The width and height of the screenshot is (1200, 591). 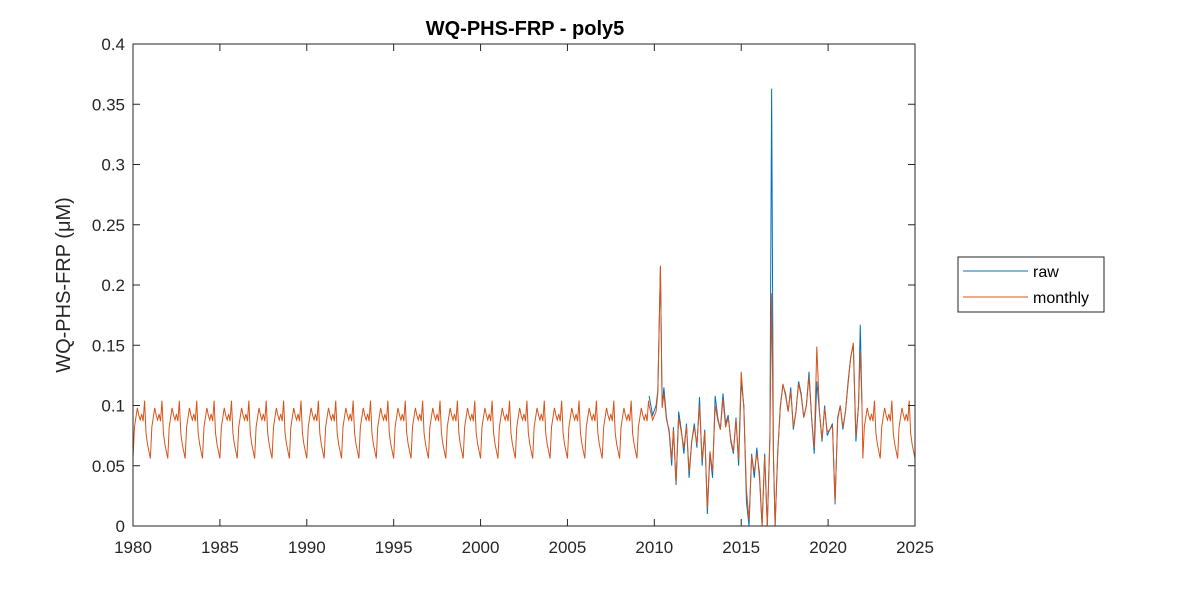 I want to click on legend: raw monthly, so click(x=1031, y=284).